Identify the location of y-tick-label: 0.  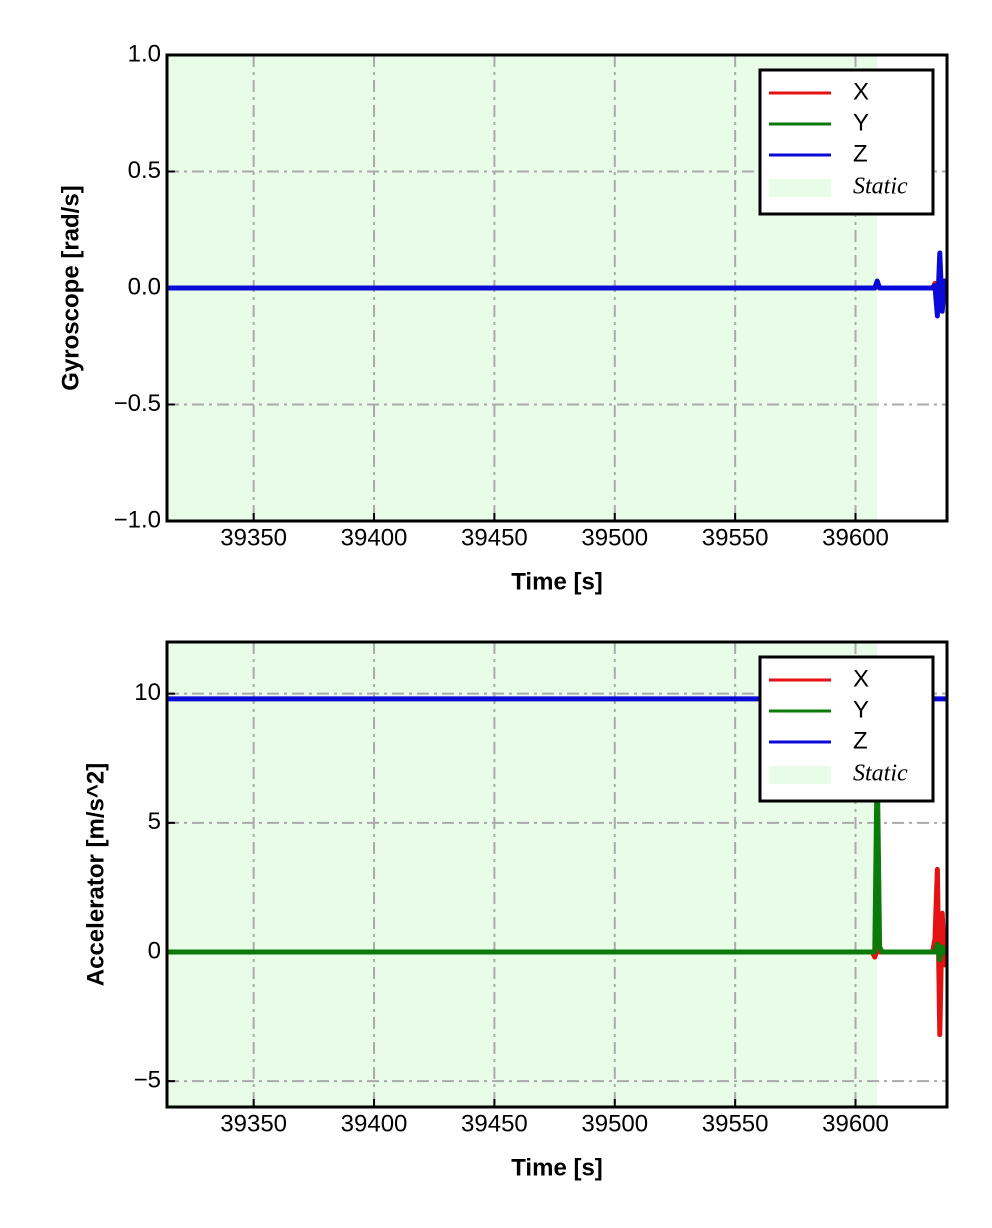
(154, 950).